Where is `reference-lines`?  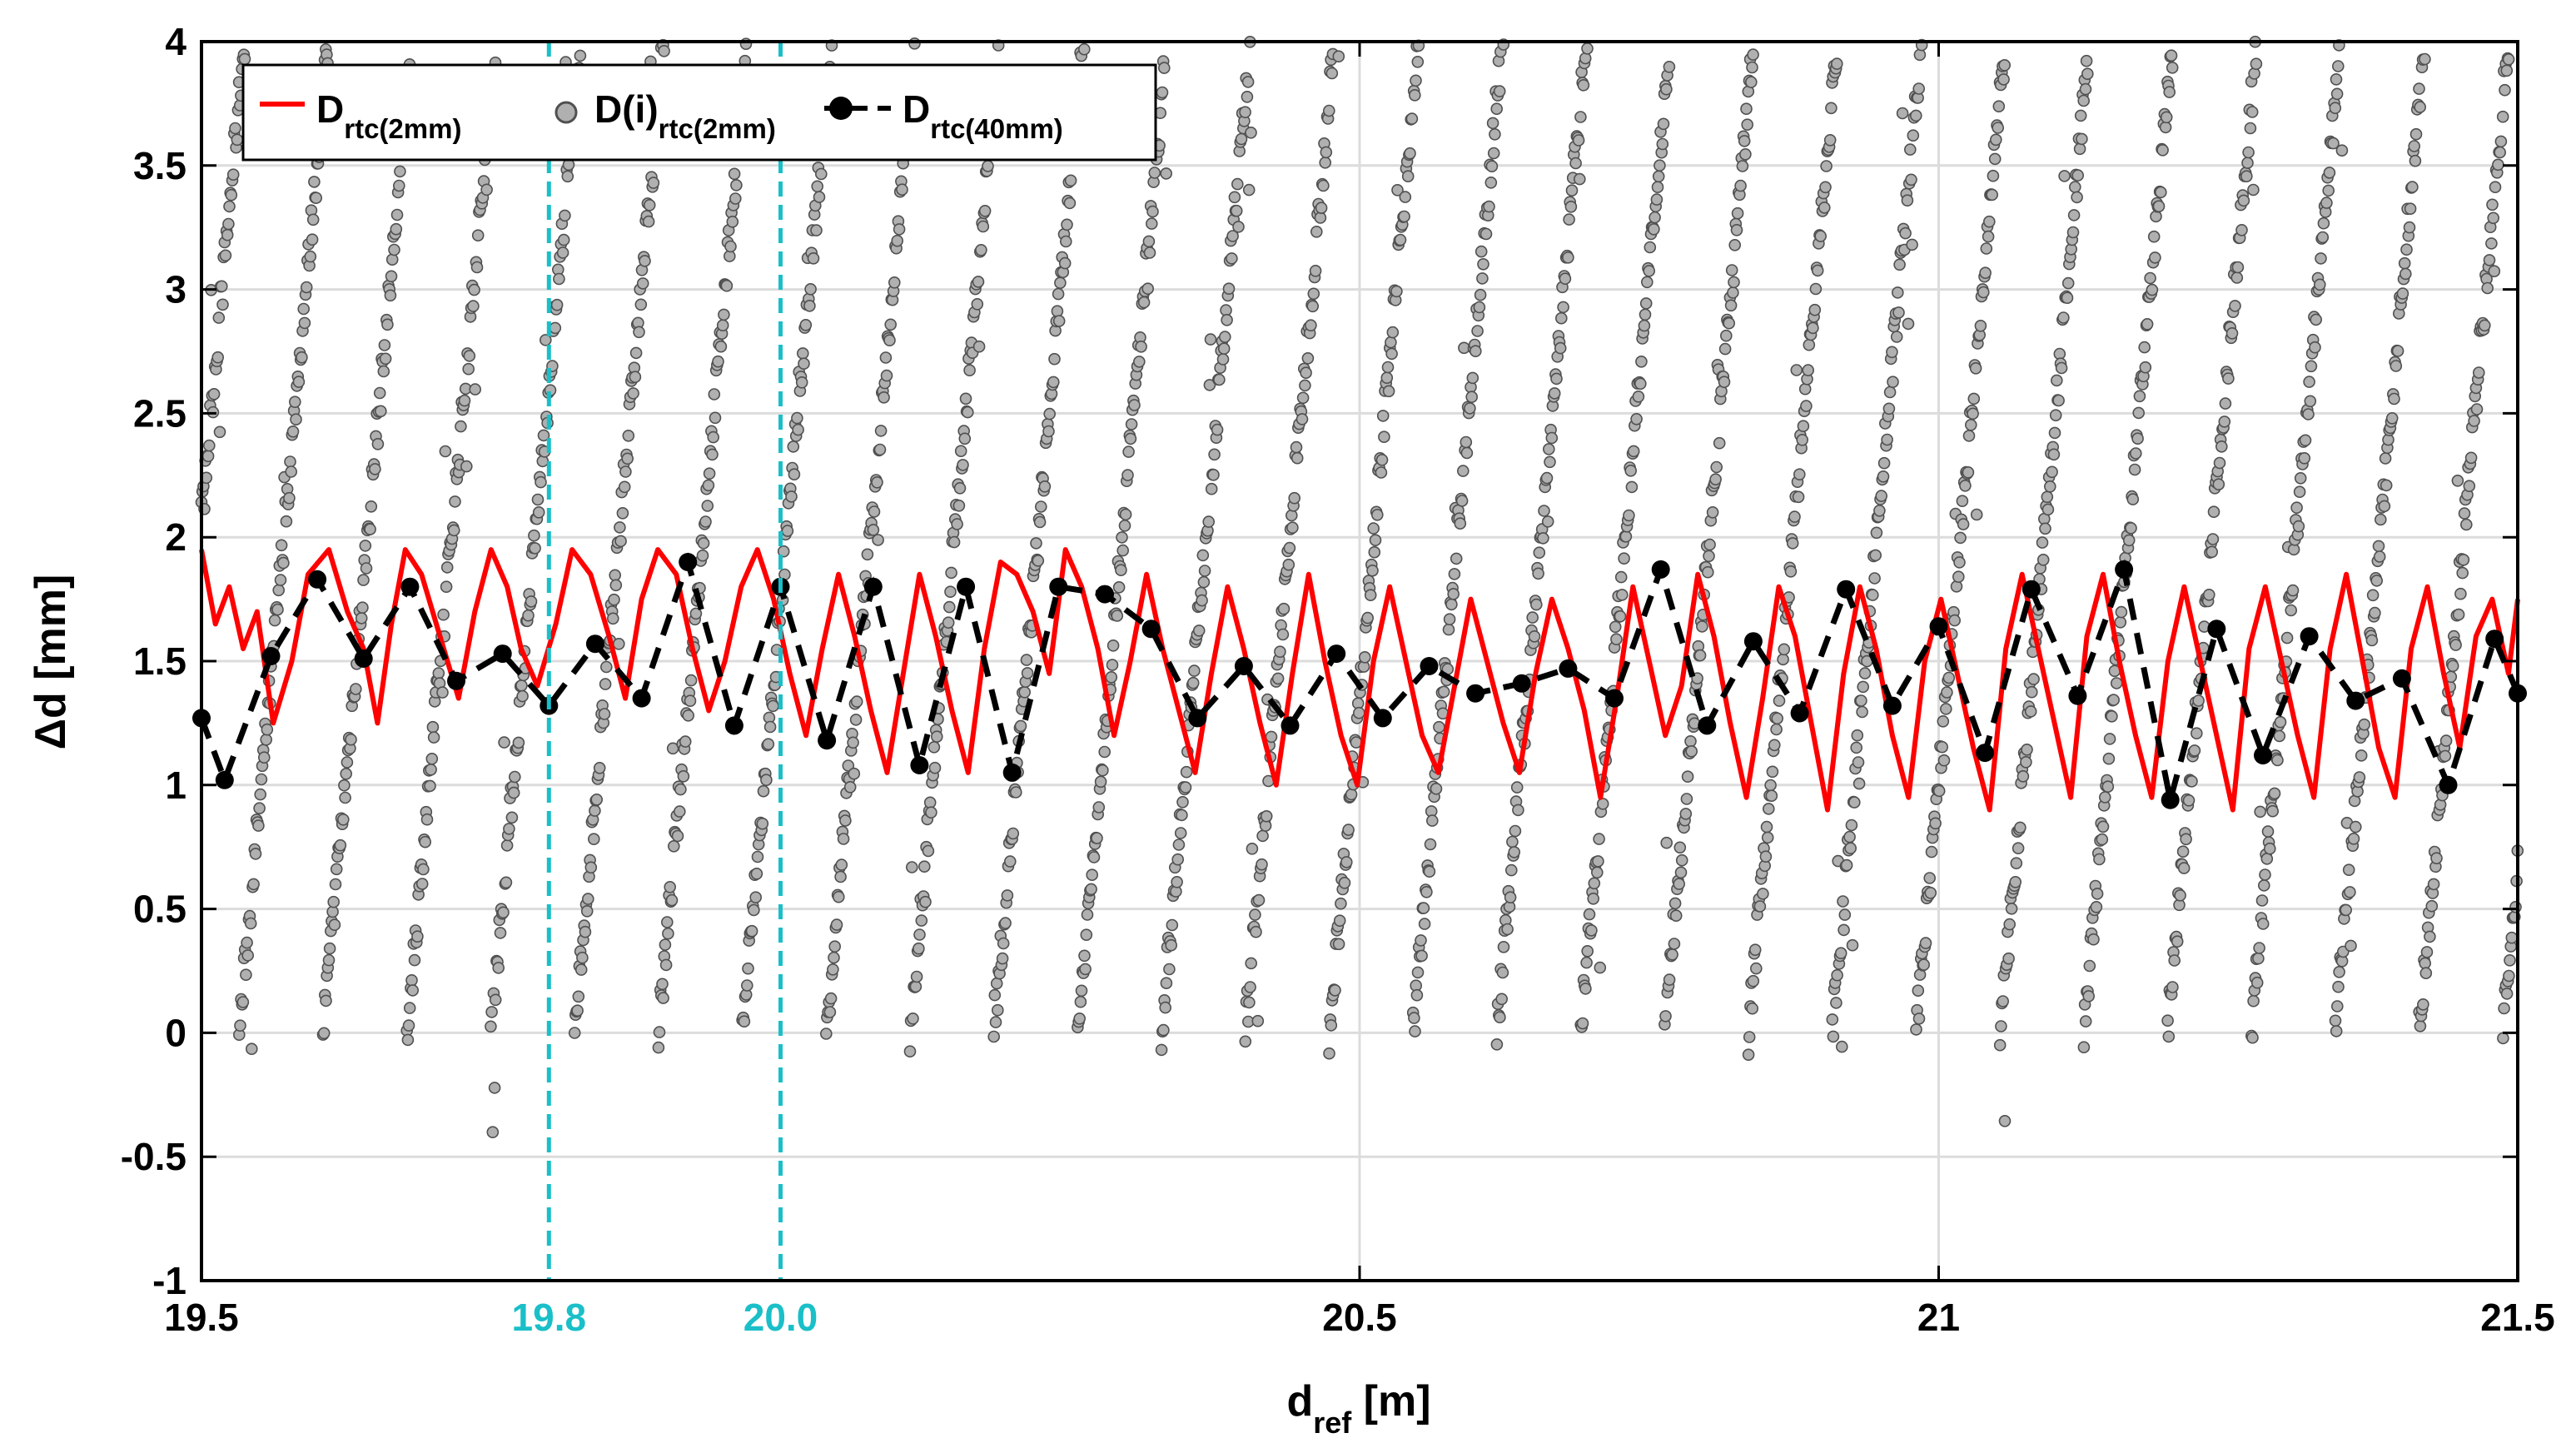
reference-lines is located at coordinates (664, 662).